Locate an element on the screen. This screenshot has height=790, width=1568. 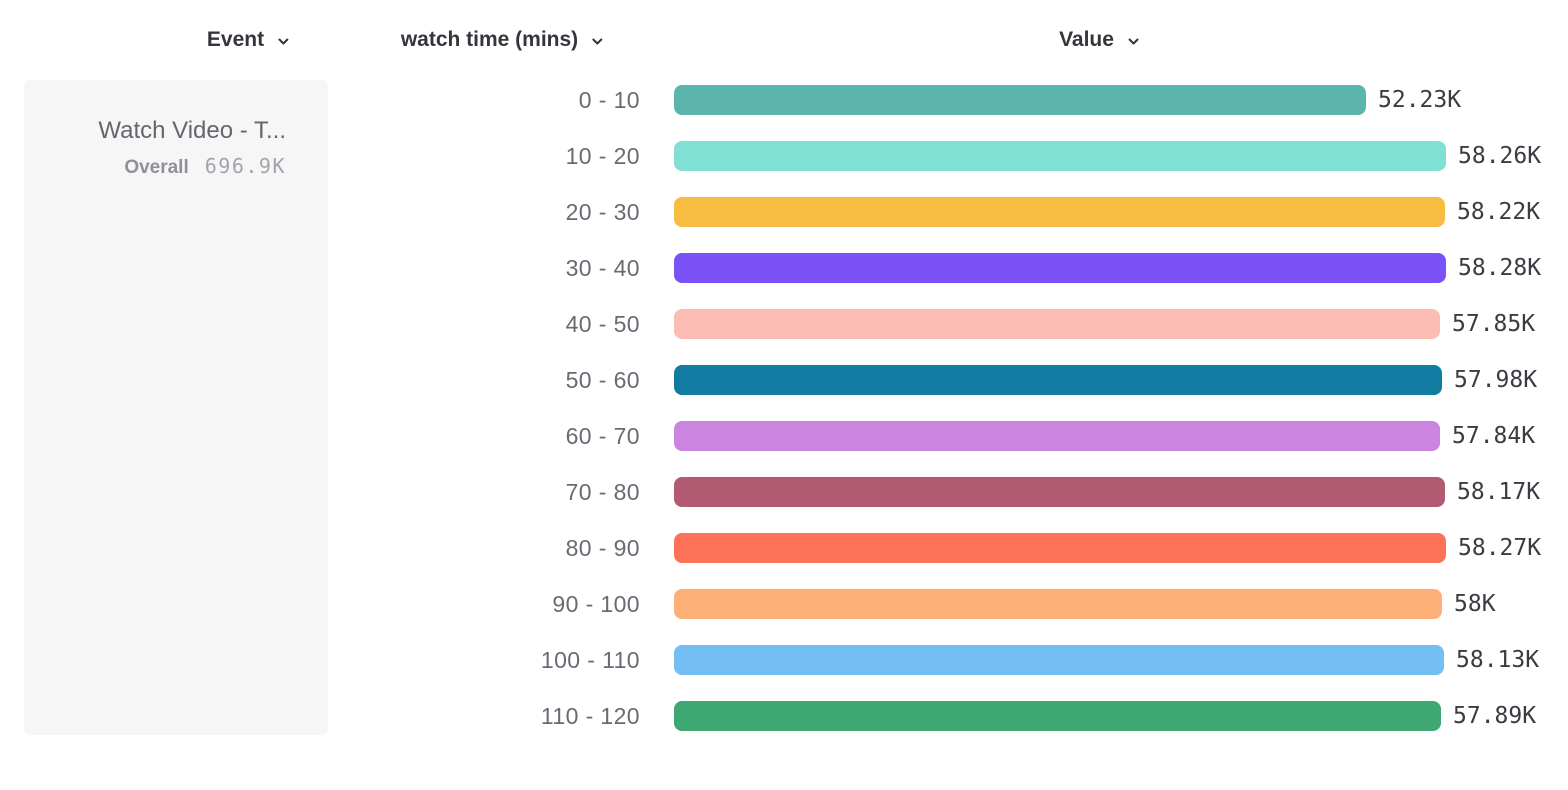
overall-label: Overall is located at coordinates (156, 167).